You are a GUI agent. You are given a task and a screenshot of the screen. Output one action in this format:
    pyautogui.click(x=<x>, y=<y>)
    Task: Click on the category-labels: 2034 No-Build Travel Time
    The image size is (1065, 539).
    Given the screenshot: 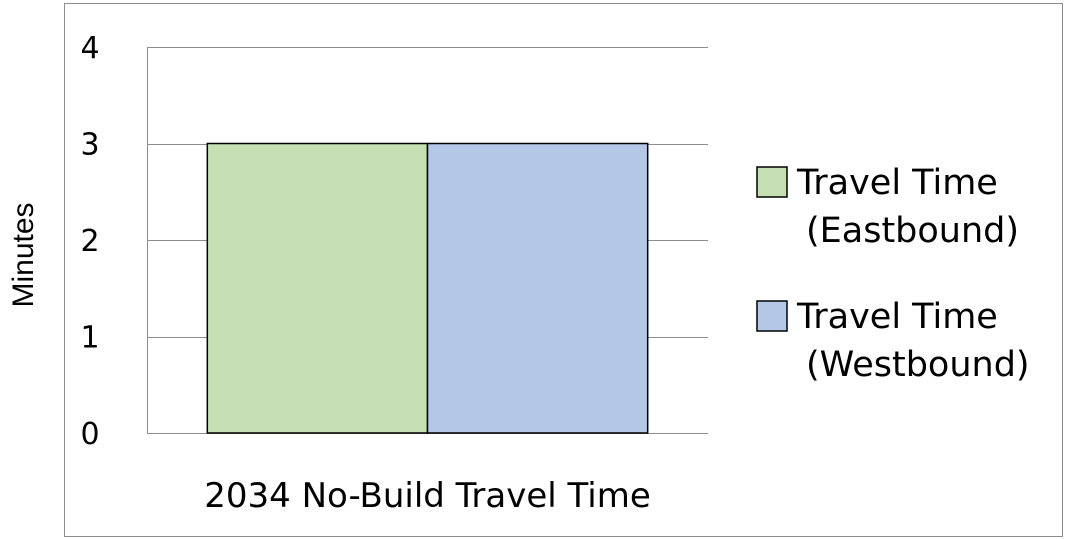 What is the action you would take?
    pyautogui.click(x=427, y=496)
    